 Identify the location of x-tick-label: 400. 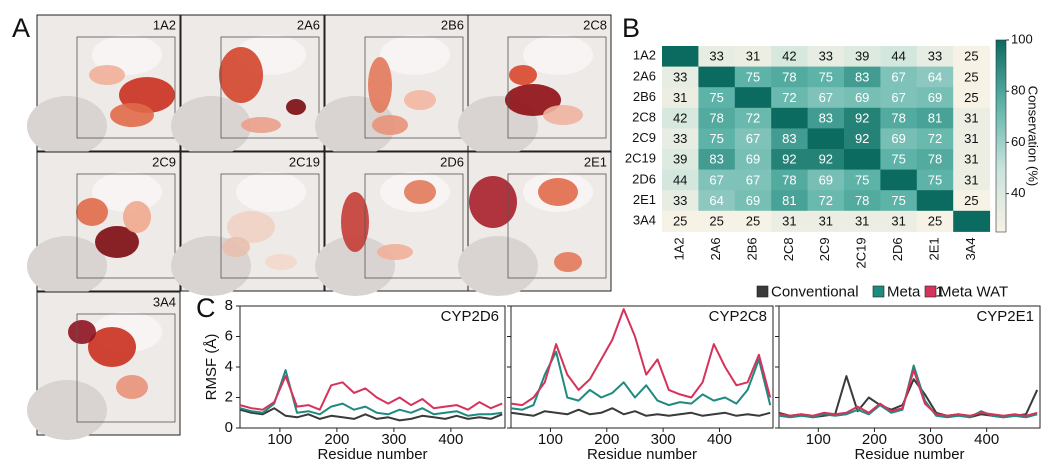
(450, 439).